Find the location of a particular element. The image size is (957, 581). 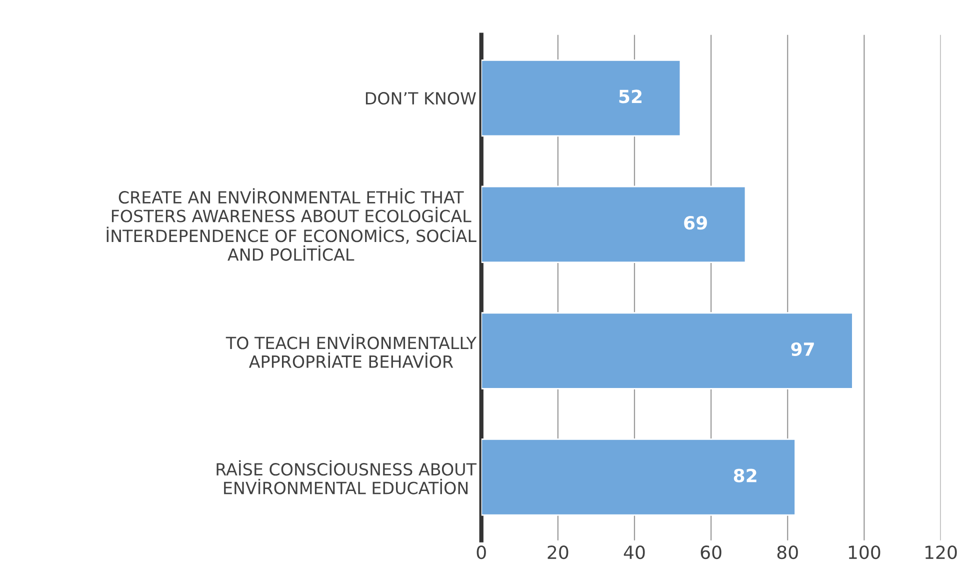

data-label: 97 is located at coordinates (802, 349).